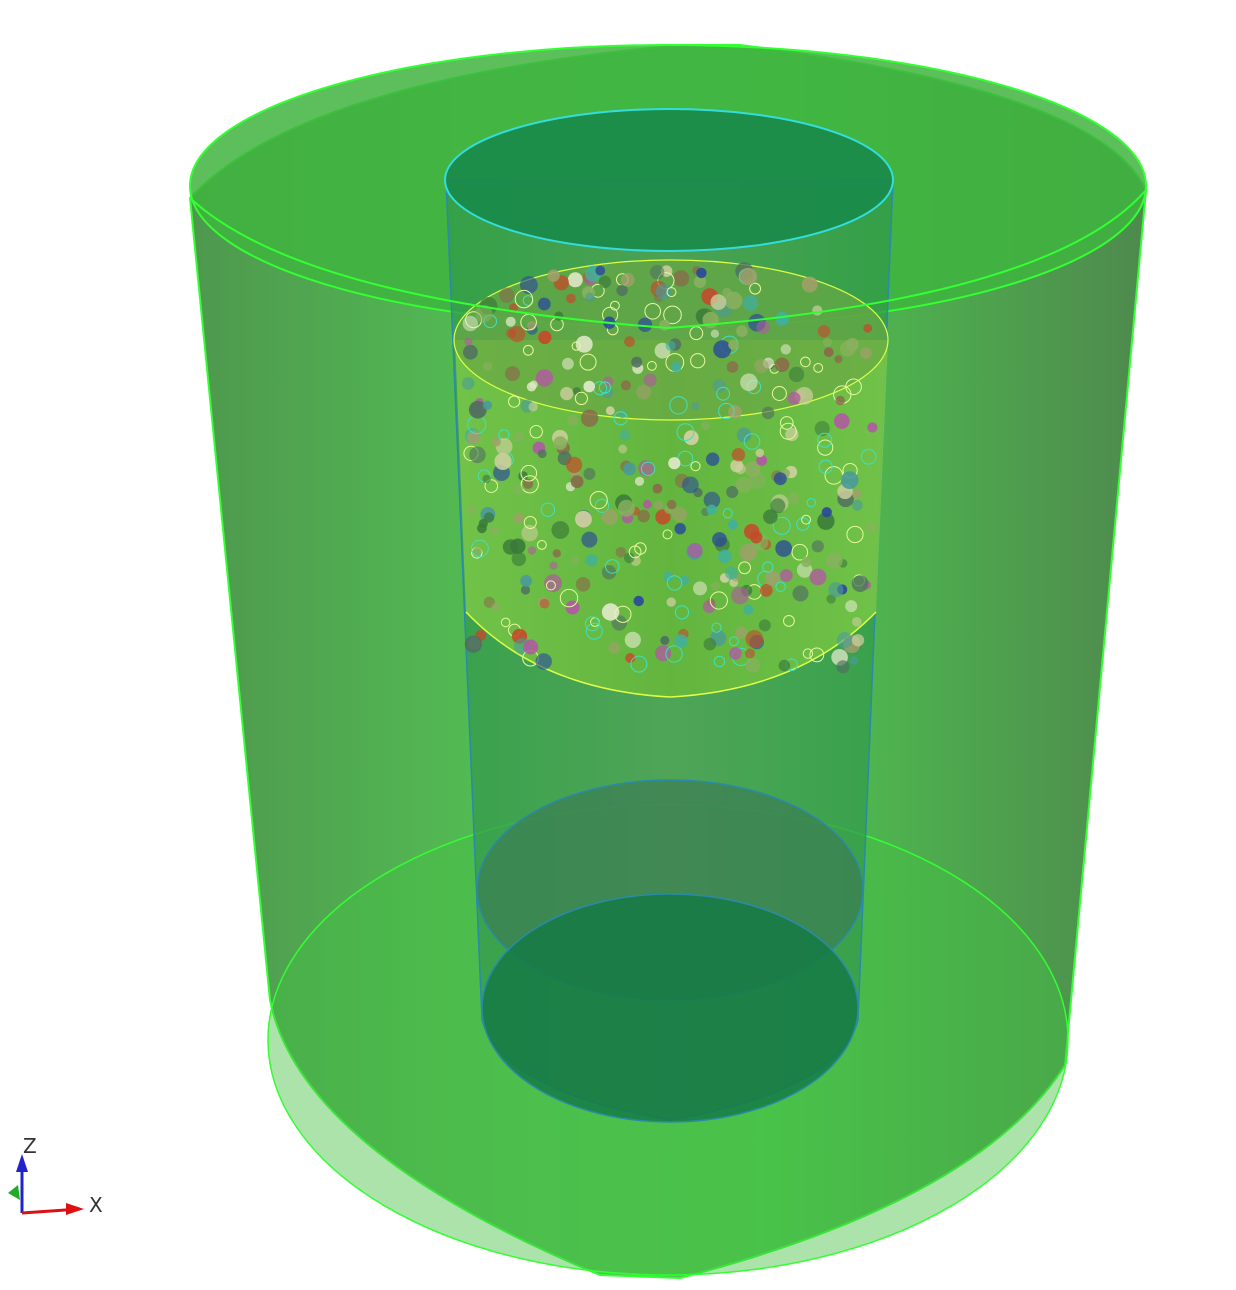 The image size is (1236, 1290). What do you see at coordinates (668, 259) in the screenshot?
I see `outer-cylinder-top-front-edge` at bounding box center [668, 259].